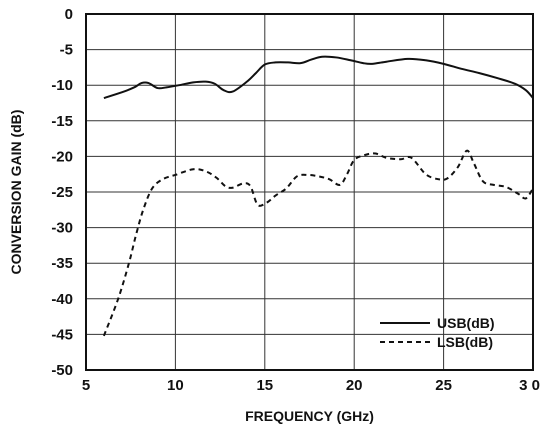  What do you see at coordinates (62, 299) in the screenshot?
I see `y-tick-label: -40` at bounding box center [62, 299].